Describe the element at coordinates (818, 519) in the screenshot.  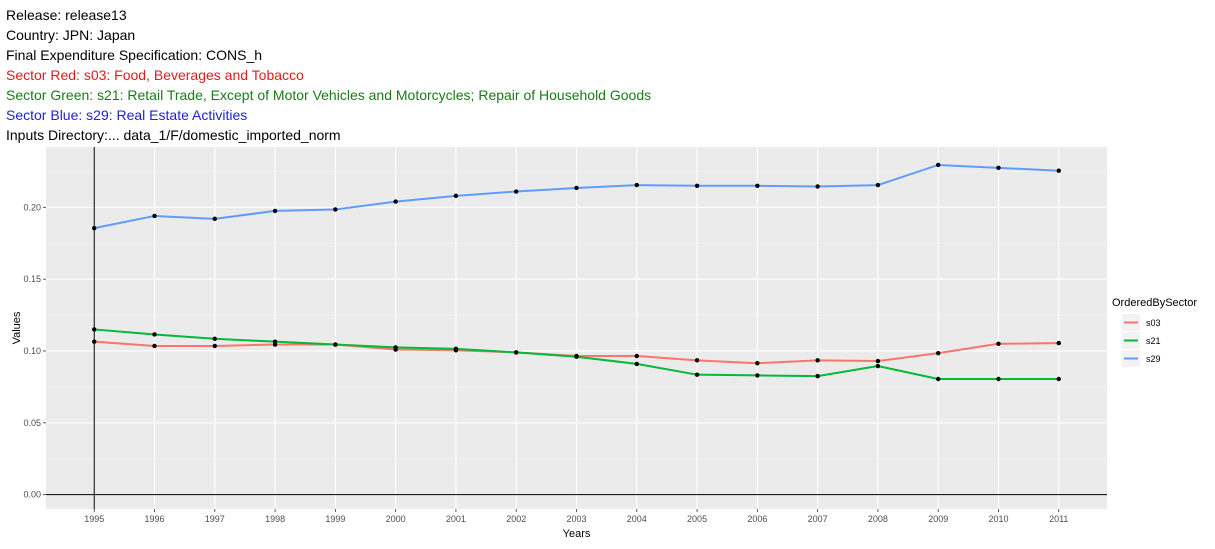
I see `x-tick-label: 2007` at that location.